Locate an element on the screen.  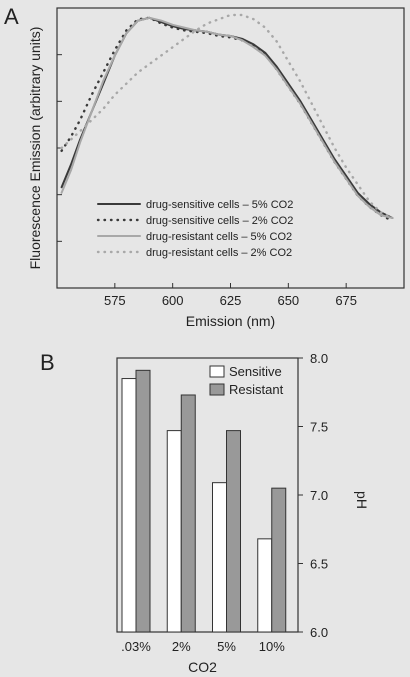
y-axis-label: pH is located at coordinates (362, 500).